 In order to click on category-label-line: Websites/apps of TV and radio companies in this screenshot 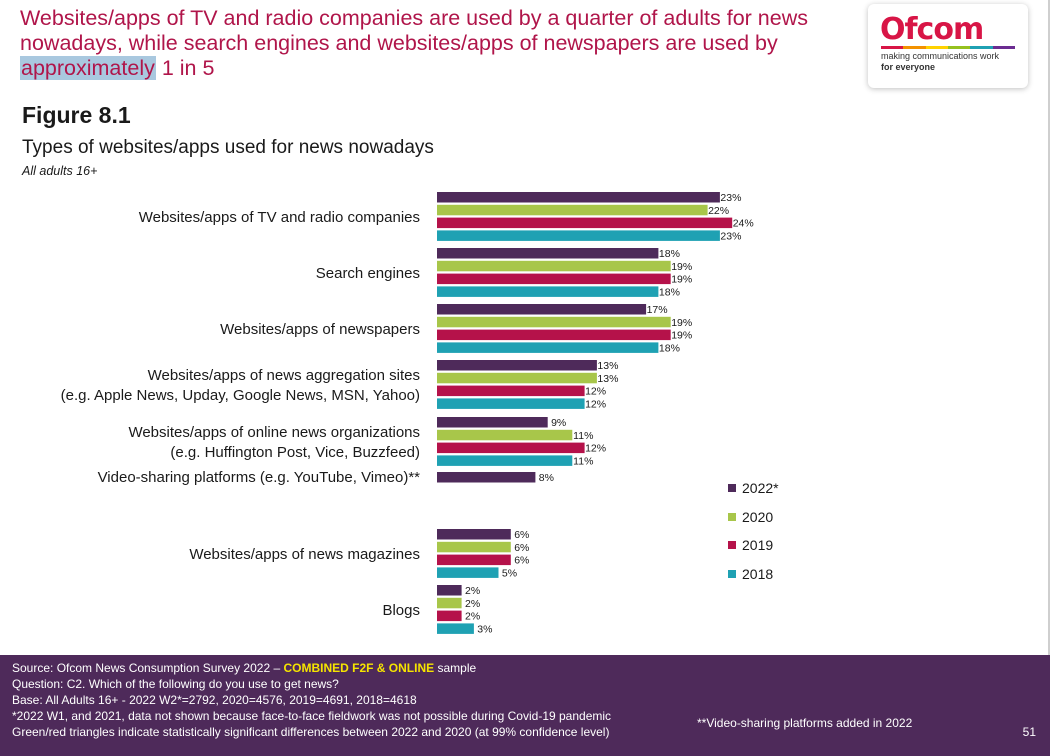, I will do `click(279, 217)`.